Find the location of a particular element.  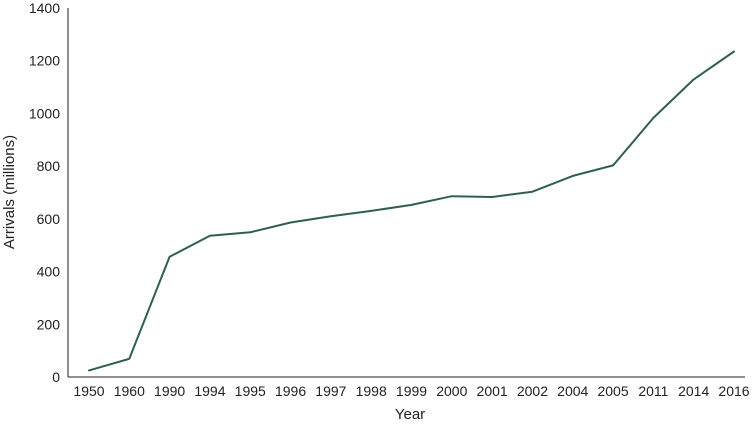

x-tick-label: 2001 is located at coordinates (492, 391).